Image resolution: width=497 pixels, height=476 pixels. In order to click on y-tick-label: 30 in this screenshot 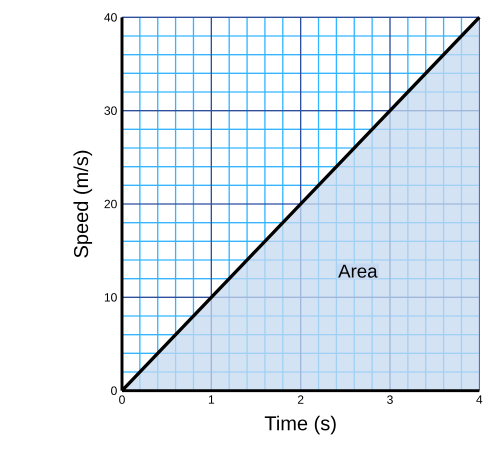, I will do `click(110, 110)`.